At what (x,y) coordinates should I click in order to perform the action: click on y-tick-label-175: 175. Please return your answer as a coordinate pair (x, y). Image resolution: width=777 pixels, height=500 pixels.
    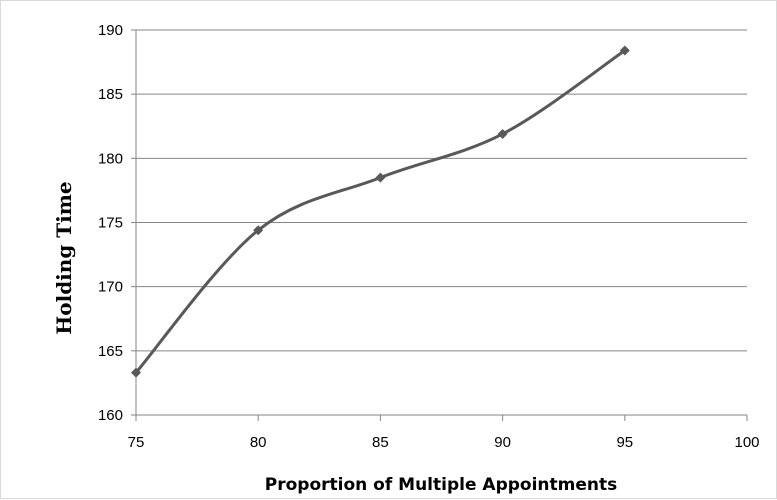
    Looking at the image, I should click on (110, 223).